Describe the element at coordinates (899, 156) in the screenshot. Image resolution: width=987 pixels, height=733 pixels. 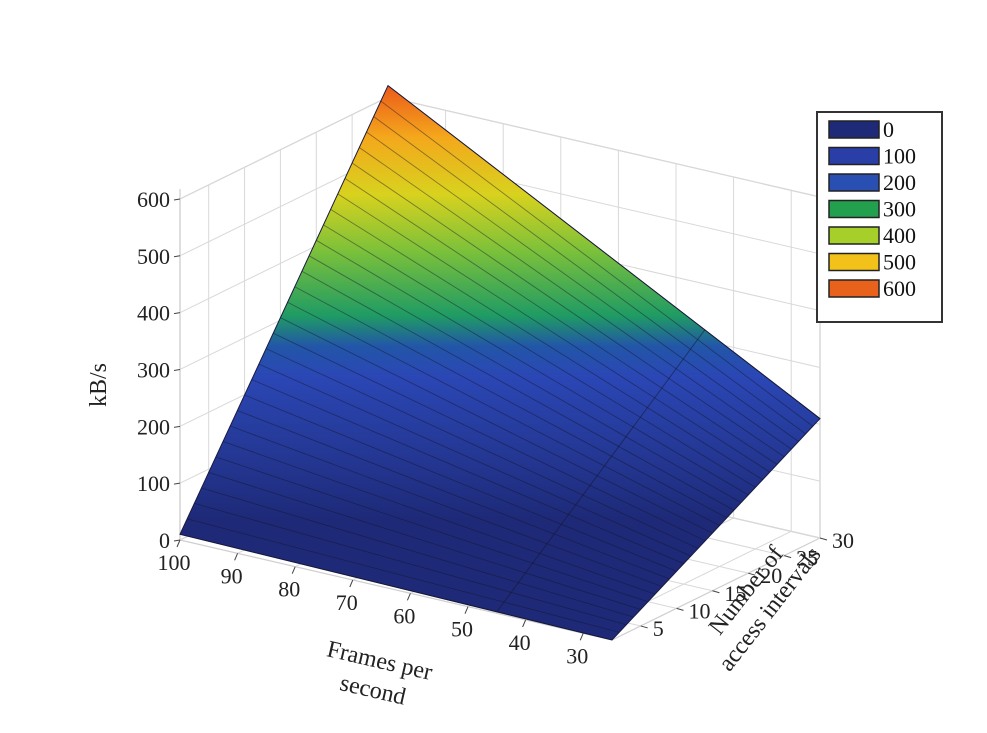
I see `legend-label: 100` at that location.